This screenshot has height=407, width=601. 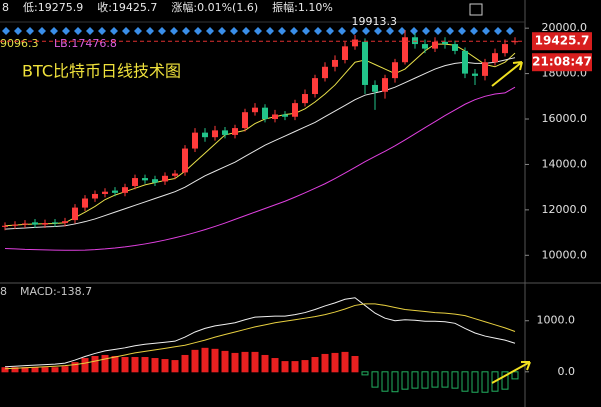 I want to click on arrow, so click(x=511, y=372).